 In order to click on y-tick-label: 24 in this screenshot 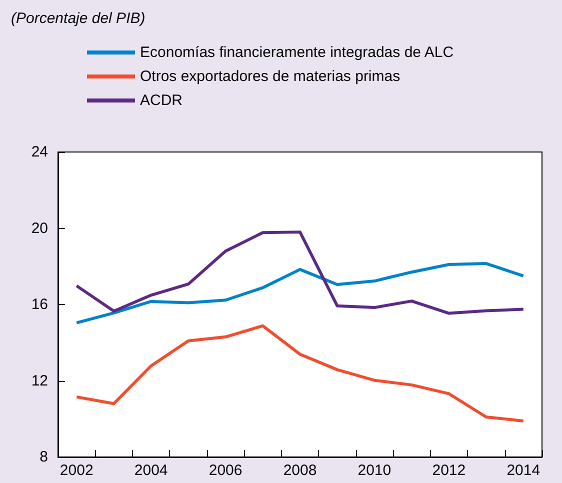, I will do `click(39, 152)`.